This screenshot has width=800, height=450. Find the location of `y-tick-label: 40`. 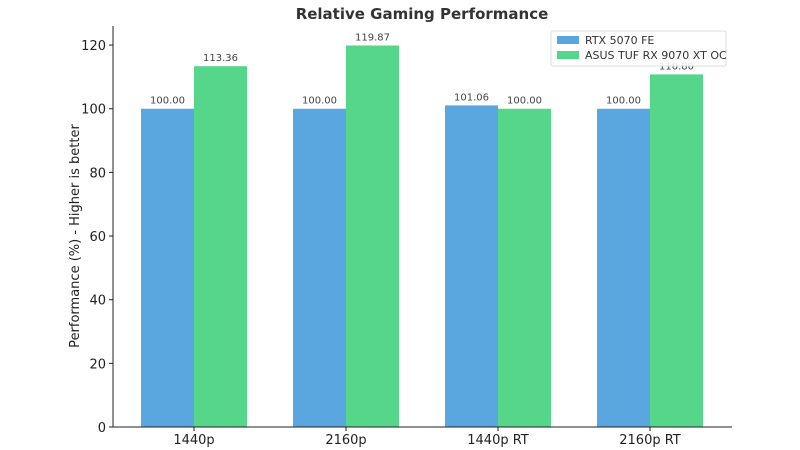

y-tick-label: 40 is located at coordinates (97, 301).